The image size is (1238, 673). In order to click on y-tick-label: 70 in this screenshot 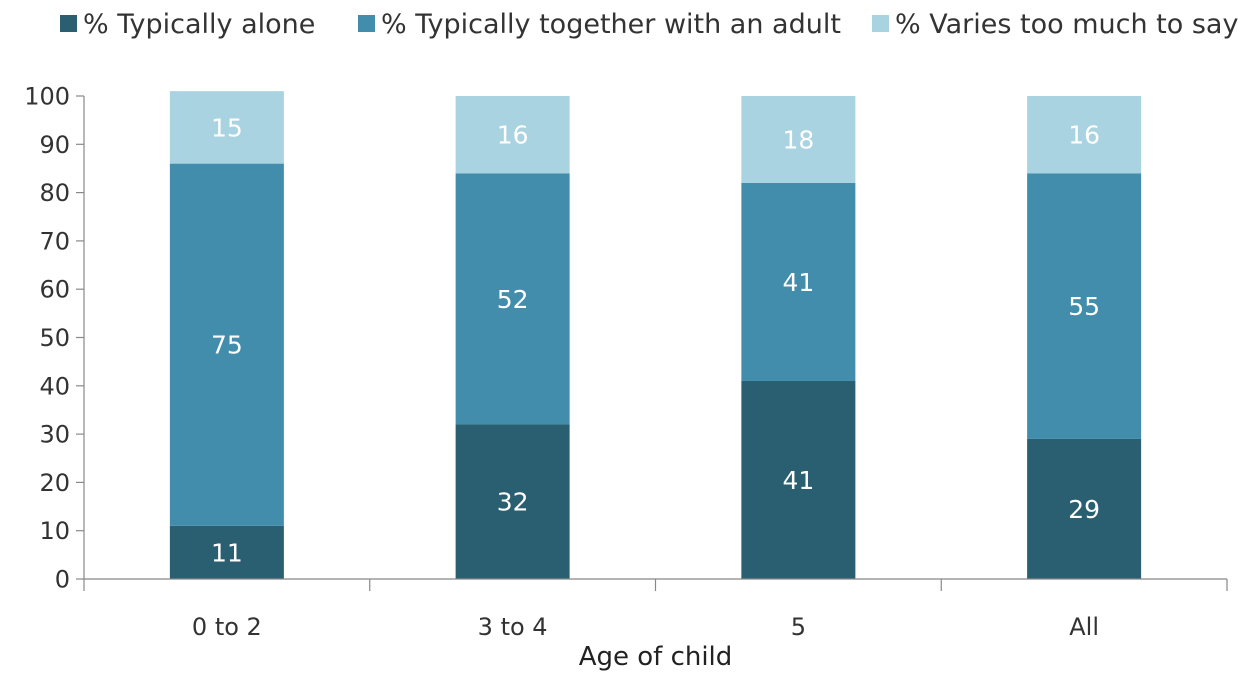, I will do `click(54, 241)`.